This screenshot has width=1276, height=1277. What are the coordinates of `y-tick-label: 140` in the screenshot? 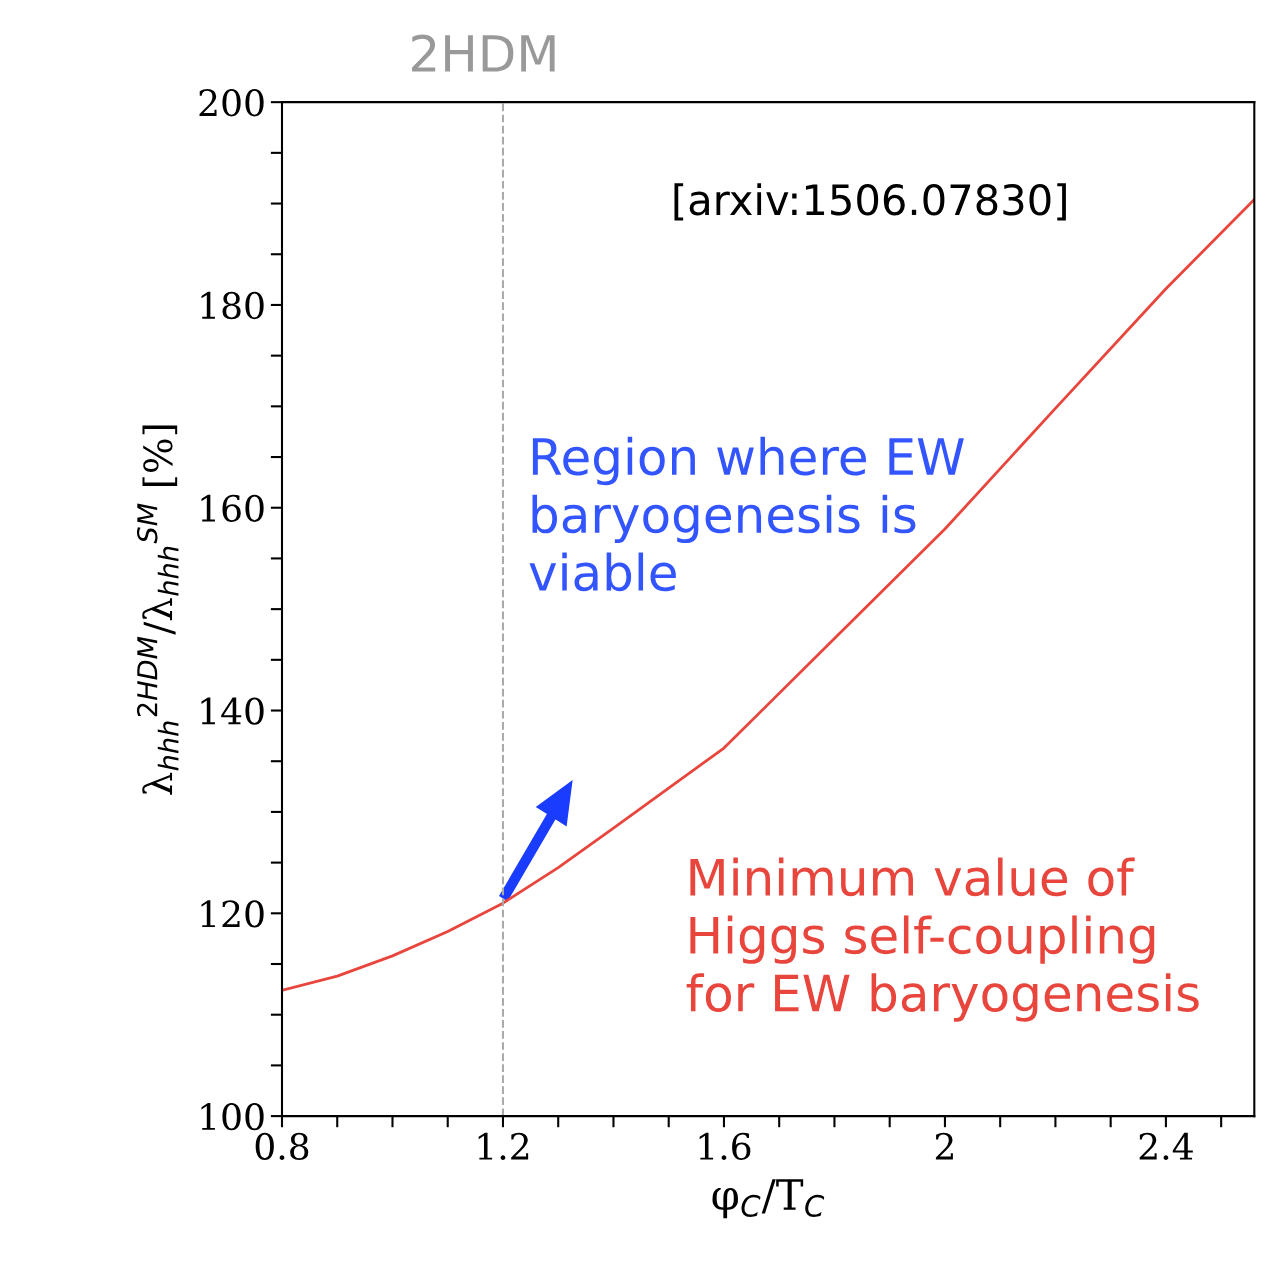 It's located at (232, 711).